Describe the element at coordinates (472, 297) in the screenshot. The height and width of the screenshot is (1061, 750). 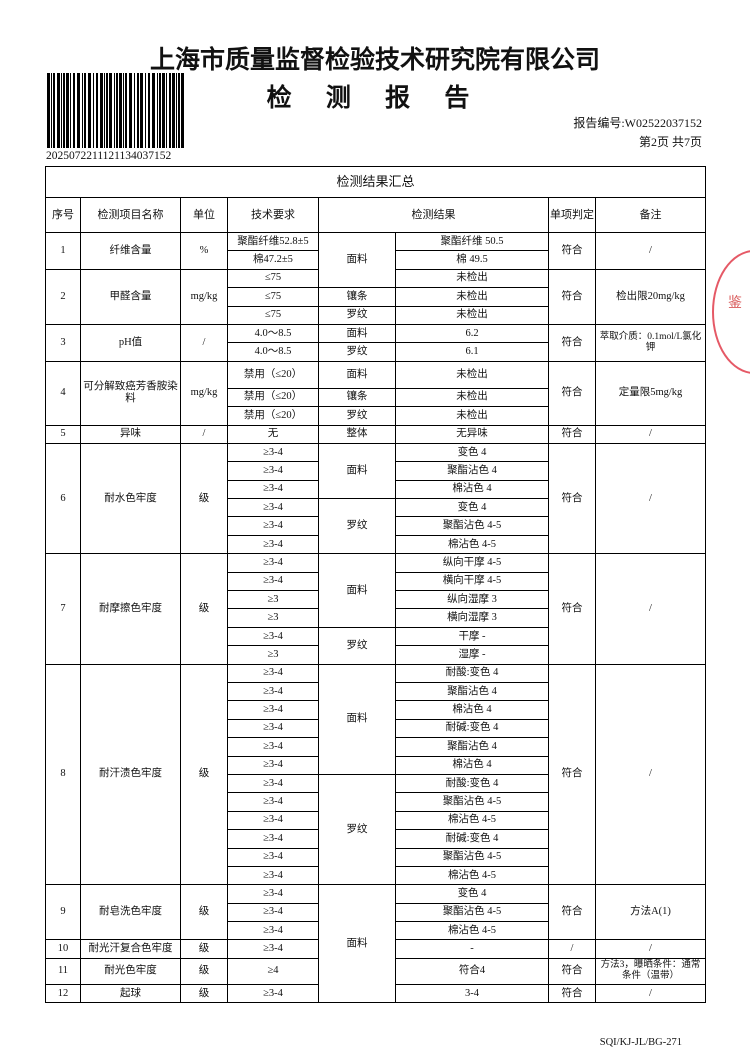
I see `test-result: 未检出` at that location.